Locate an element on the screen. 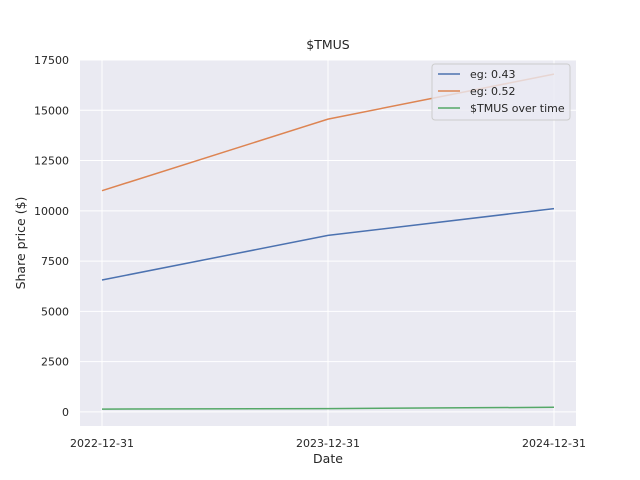  y-tick-label: 12500 is located at coordinates (51, 161).